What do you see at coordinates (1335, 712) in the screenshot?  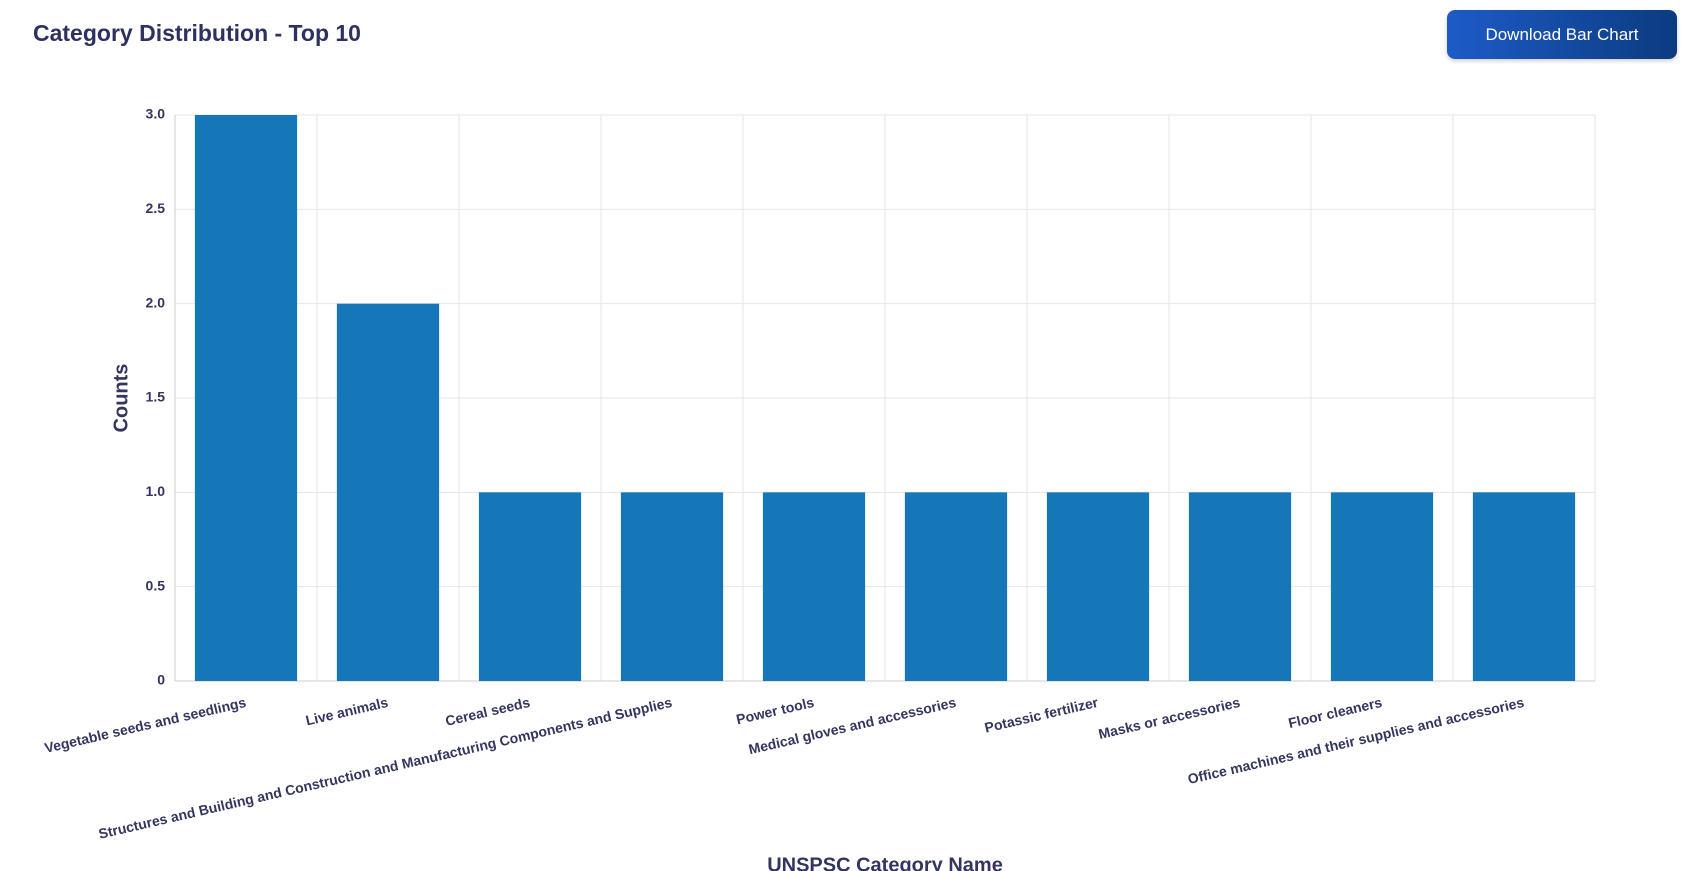 I see `x-tick-label: Floor cleaners` at bounding box center [1335, 712].